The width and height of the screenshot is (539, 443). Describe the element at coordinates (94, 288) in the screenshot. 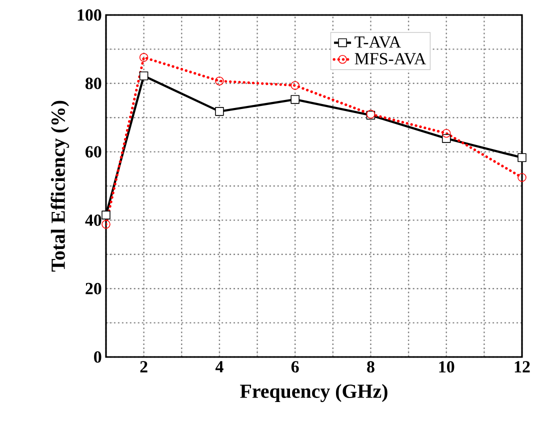

I see `y-tick-label: 20` at that location.